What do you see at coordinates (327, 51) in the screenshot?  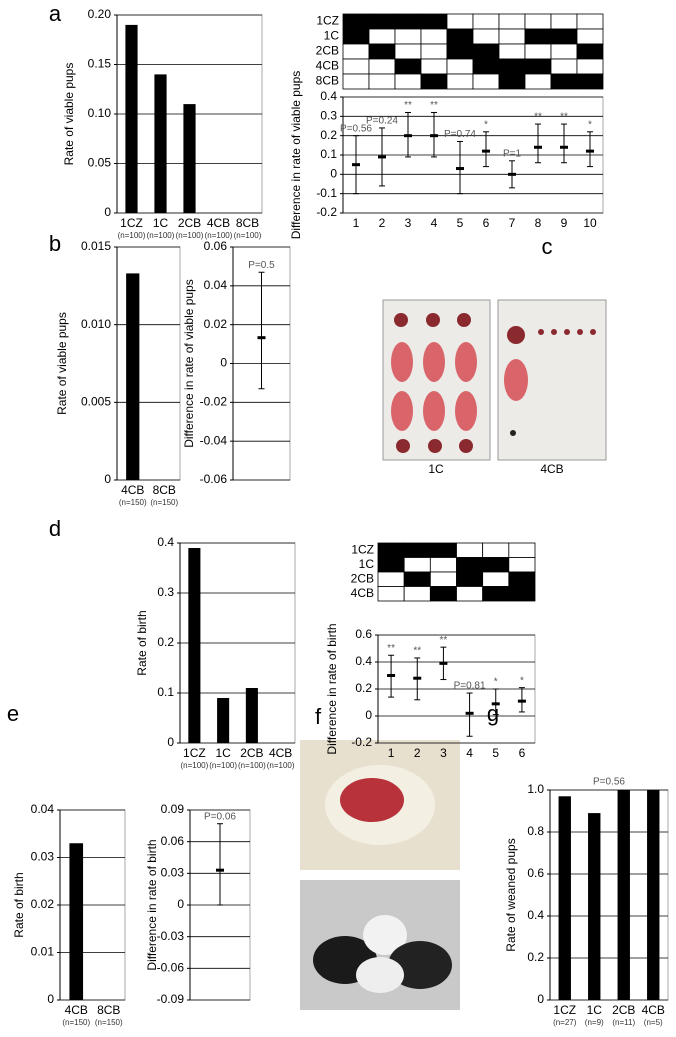 I see `matrix-row-label: 2CB` at bounding box center [327, 51].